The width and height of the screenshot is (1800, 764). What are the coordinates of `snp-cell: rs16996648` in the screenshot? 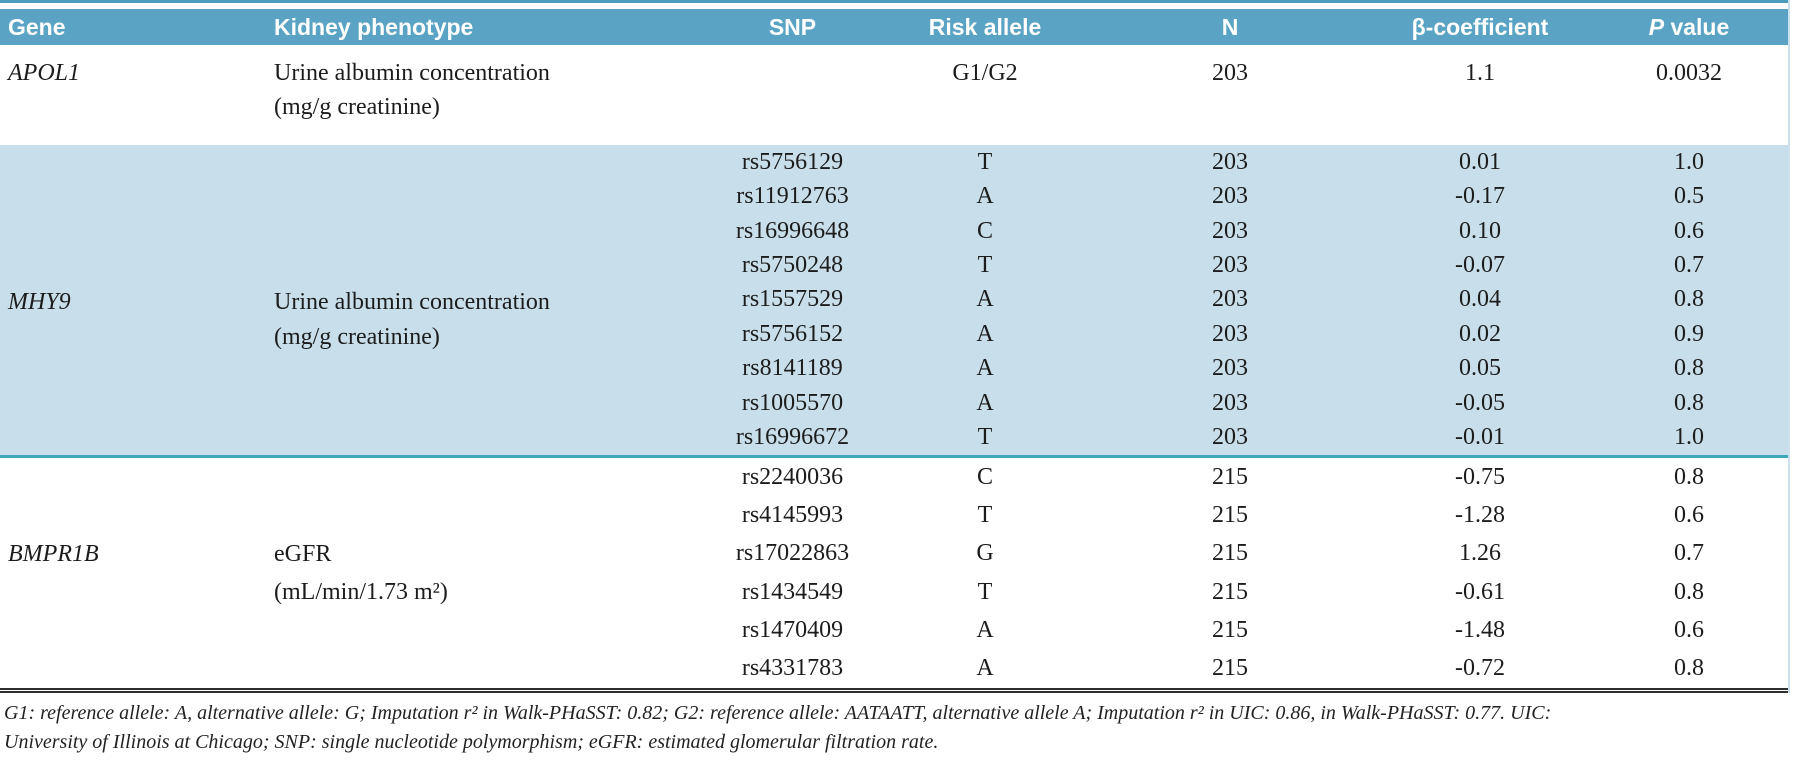 It's located at (792, 230).